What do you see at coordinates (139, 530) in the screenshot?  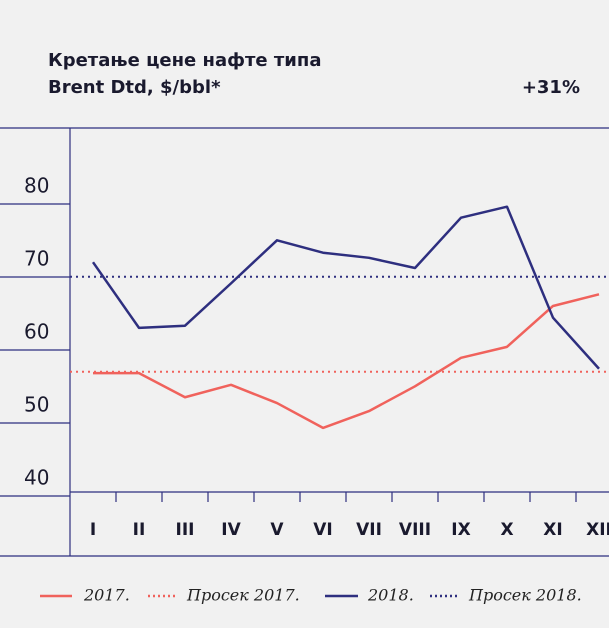 I see `x-tick-label: II` at bounding box center [139, 530].